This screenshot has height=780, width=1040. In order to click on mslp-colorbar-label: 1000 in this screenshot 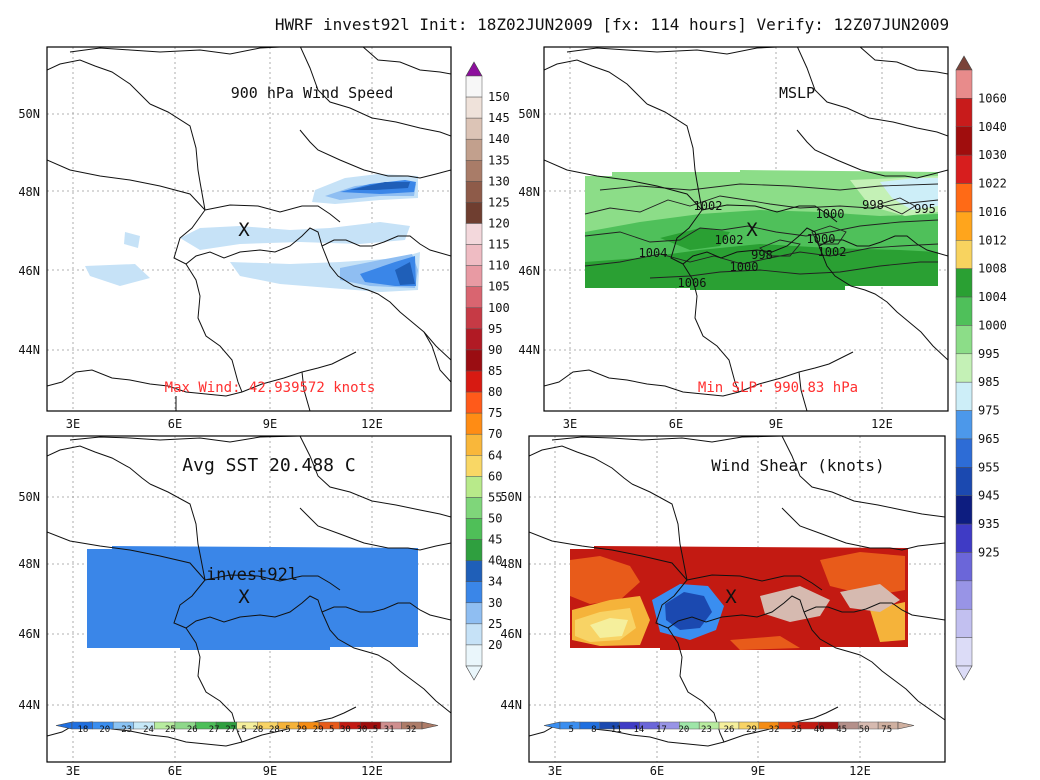, I will do `click(992, 325)`.